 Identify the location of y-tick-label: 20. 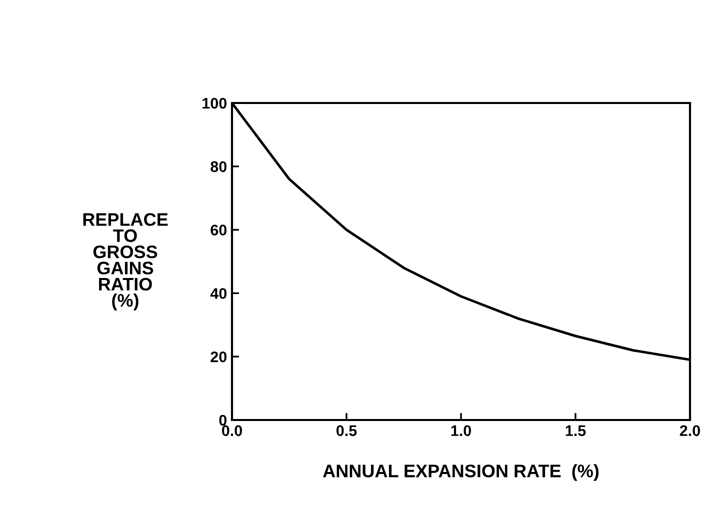
(218, 356).